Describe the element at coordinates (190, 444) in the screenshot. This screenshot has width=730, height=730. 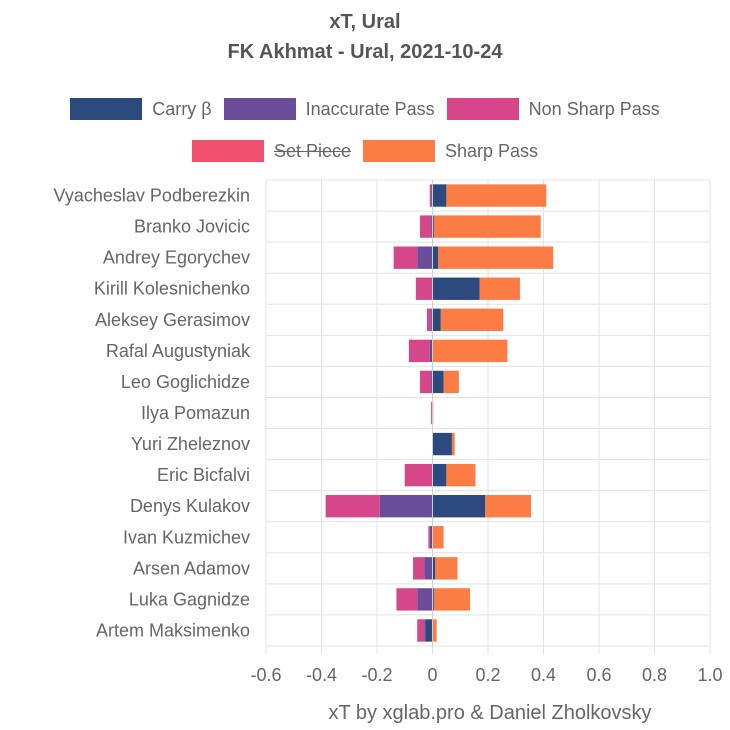
I see `y-category-label: Yuri Zheleznov` at that location.